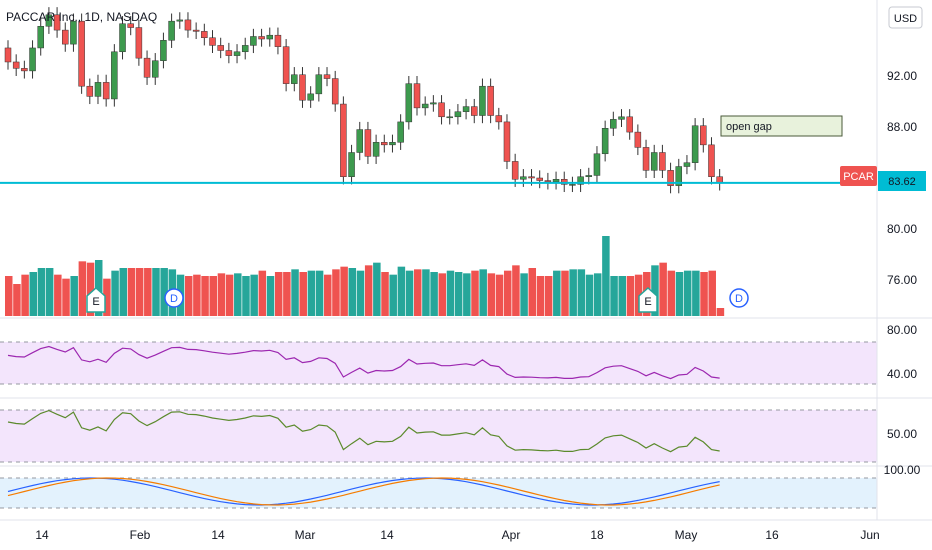 The width and height of the screenshot is (932, 550). I want to click on annotation-box, so click(781, 126).